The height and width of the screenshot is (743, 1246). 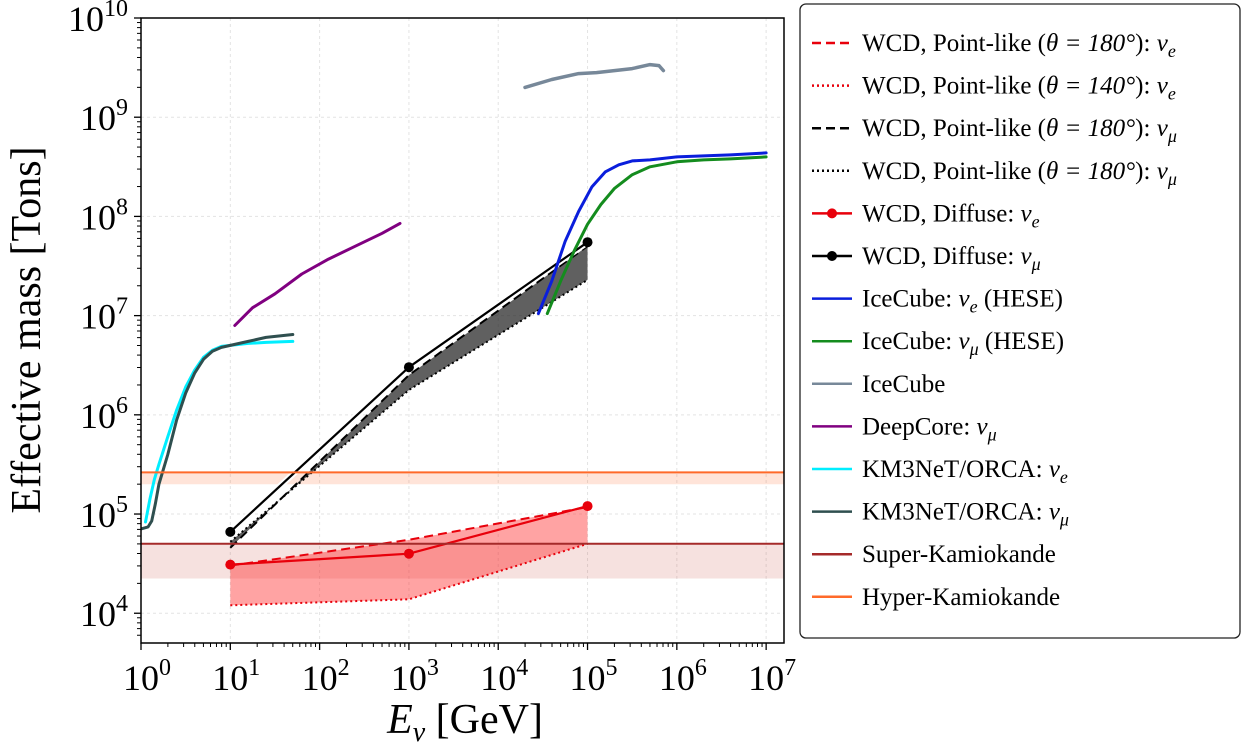 I want to click on legend-label: KM3NeT/ORCA: νe, so click(x=965, y=471).